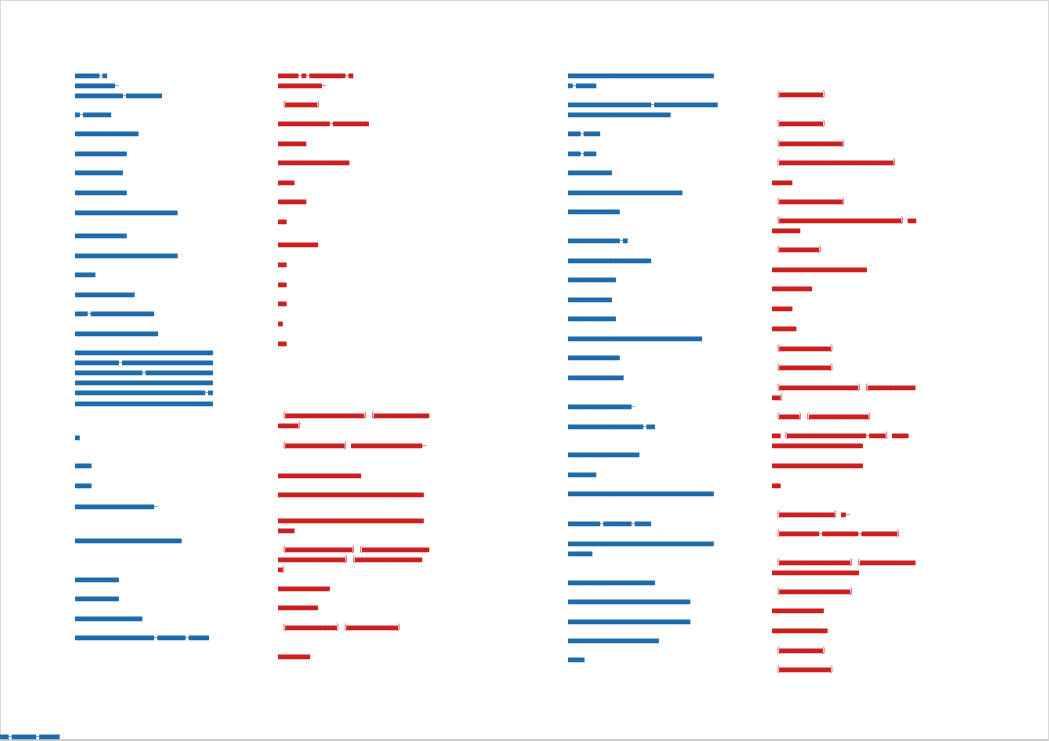 The width and height of the screenshot is (1049, 741). I want to click on text-line: ■■■■■■■■■■■–, so click(302, 85).